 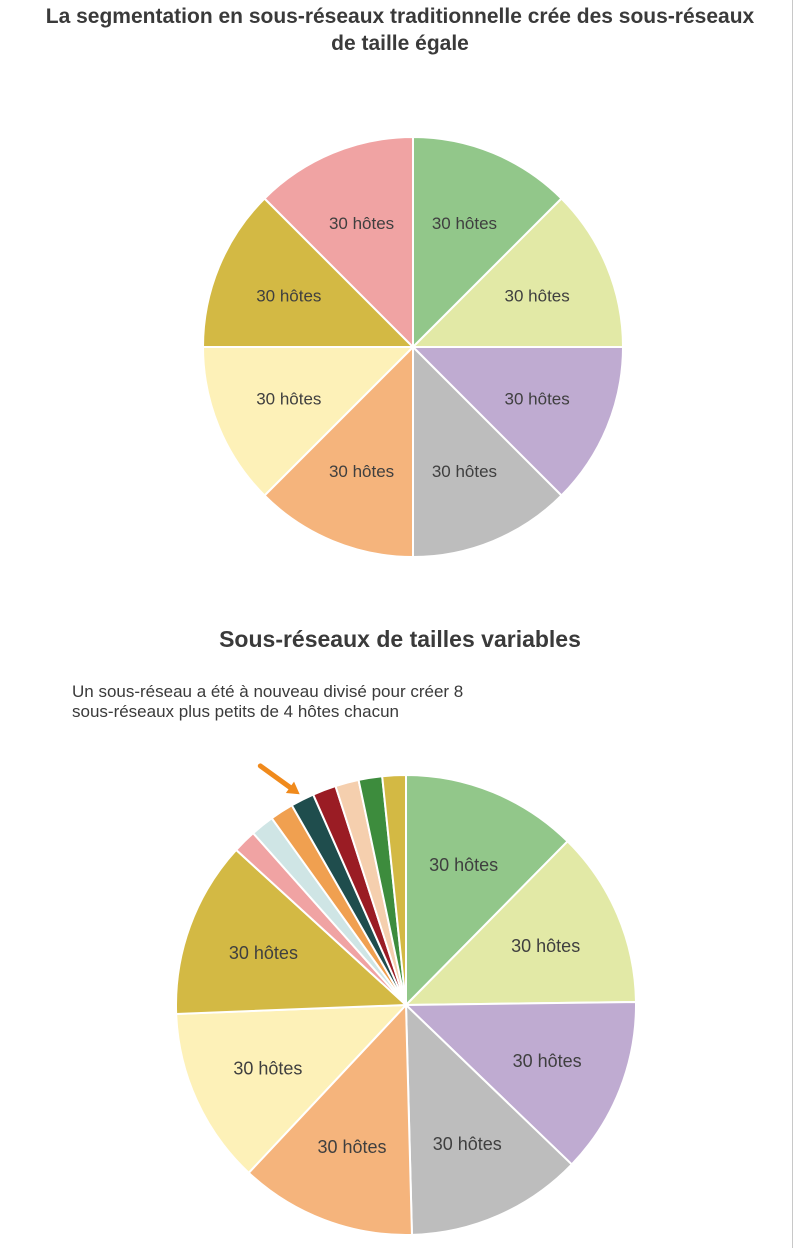 What do you see at coordinates (267, 1068) in the screenshot?
I see `pie2-slice-label-6: 30 hôtes` at bounding box center [267, 1068].